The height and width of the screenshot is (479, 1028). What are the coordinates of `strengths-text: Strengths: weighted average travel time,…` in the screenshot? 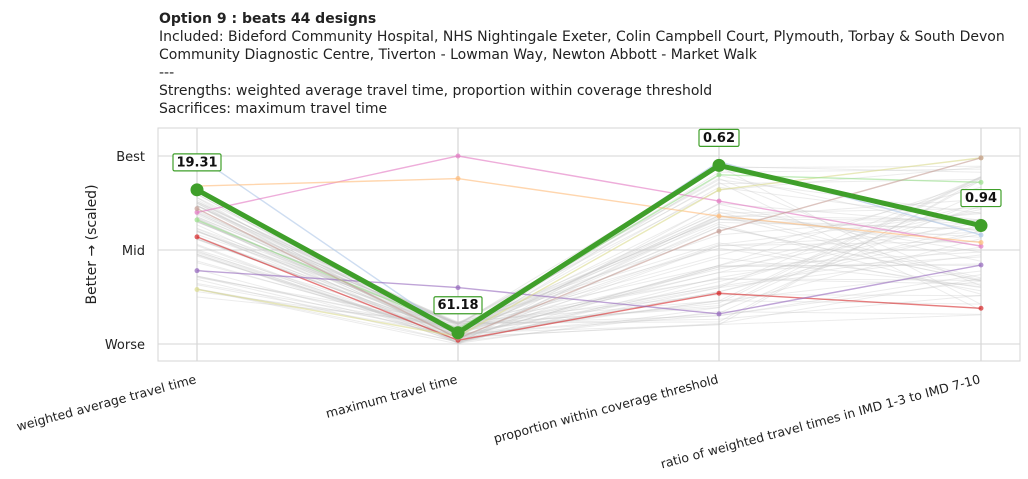 It's located at (436, 91).